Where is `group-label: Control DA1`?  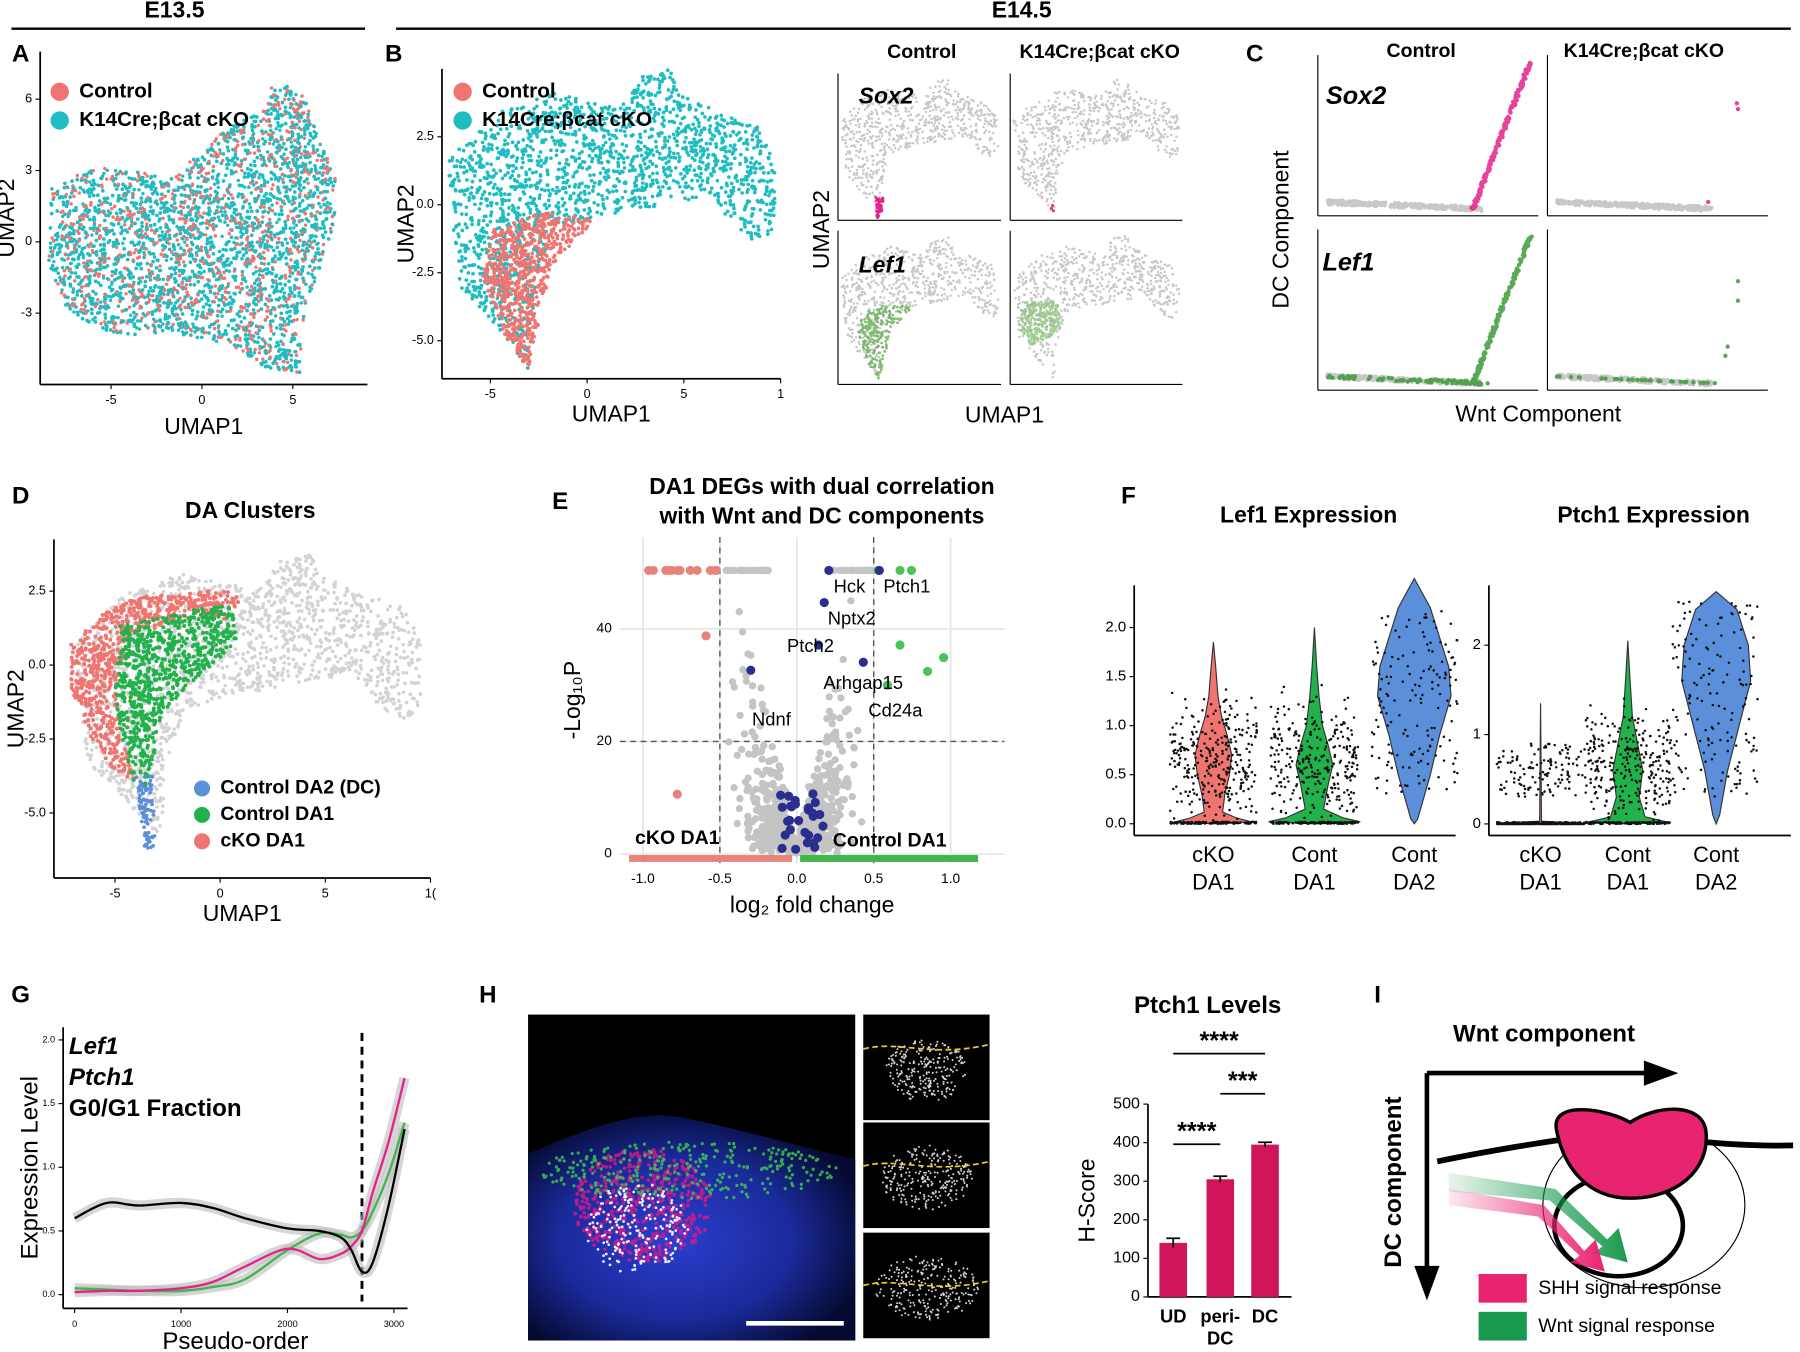
group-label: Control DA1 is located at coordinates (890, 840).